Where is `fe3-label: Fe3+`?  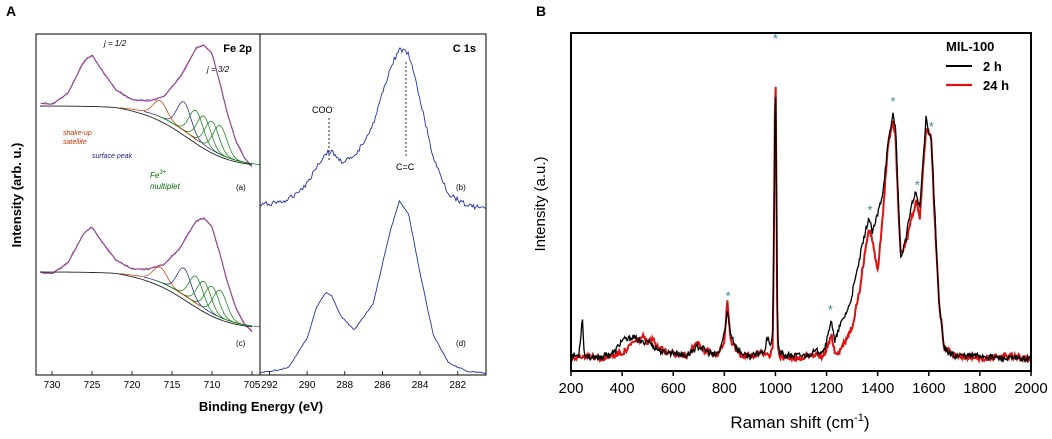
fe3-label: Fe3+ is located at coordinates (158, 175).